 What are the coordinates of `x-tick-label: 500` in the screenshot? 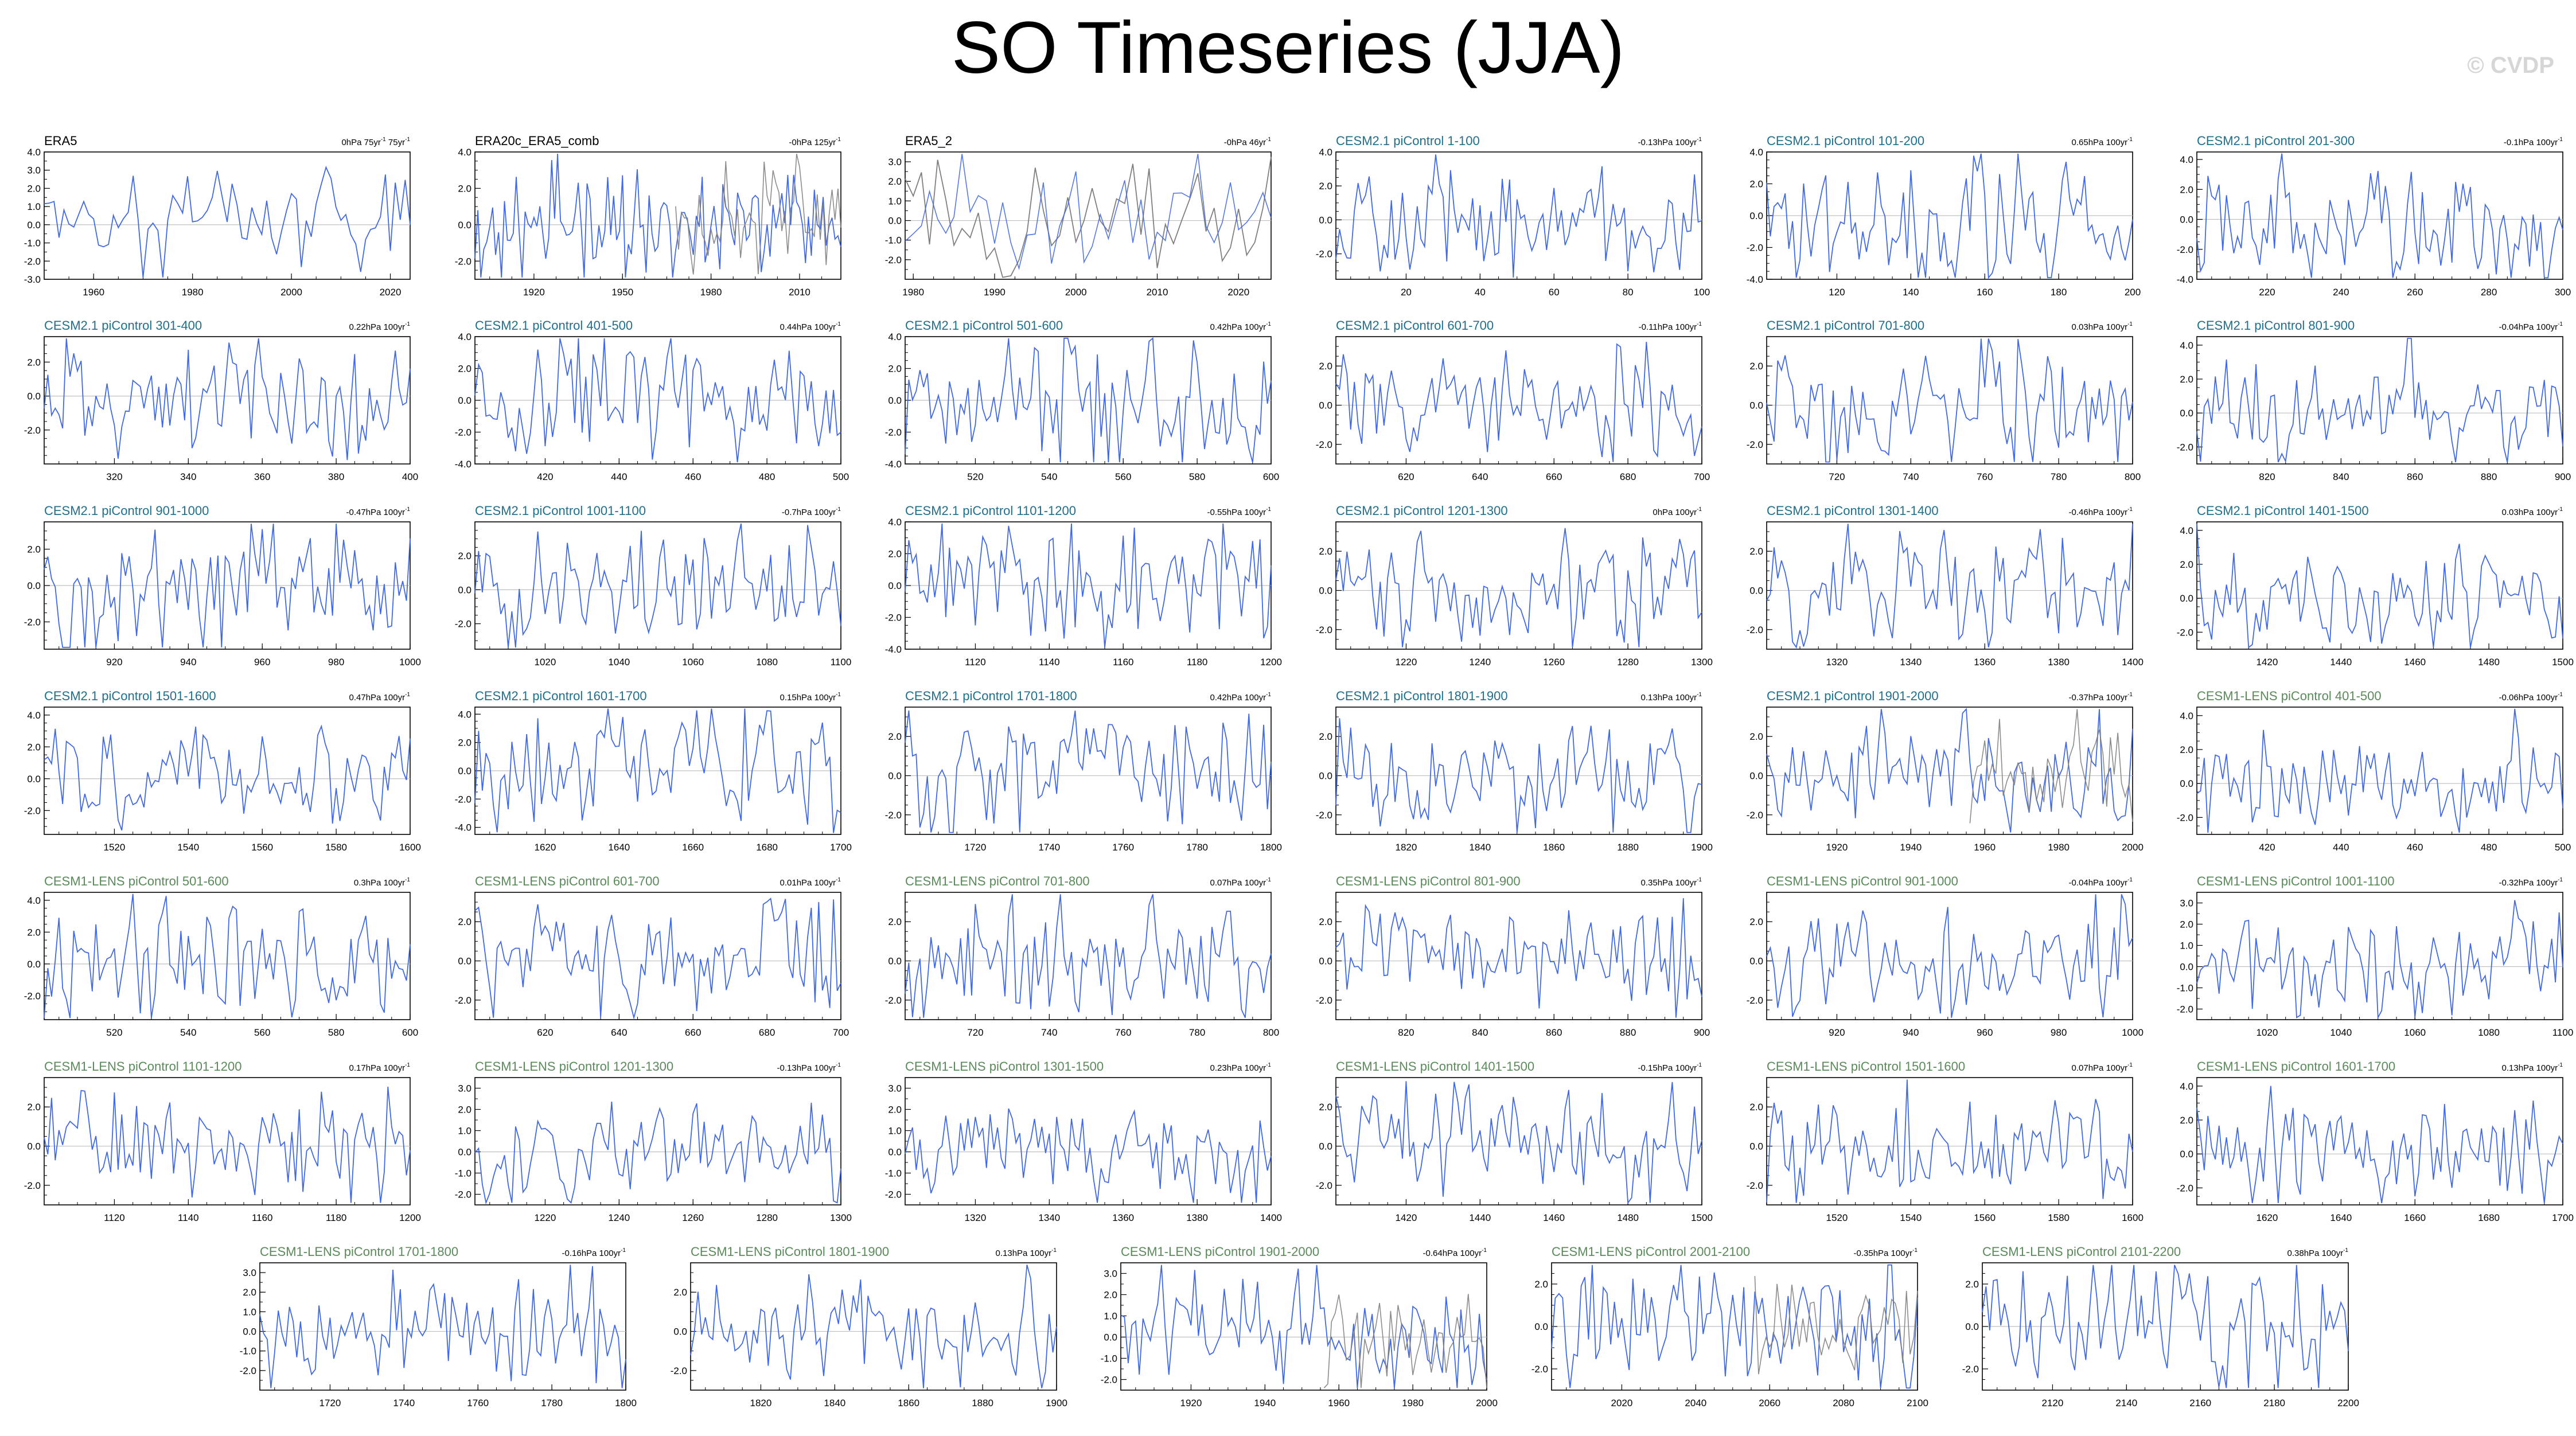 It's located at (841, 476).